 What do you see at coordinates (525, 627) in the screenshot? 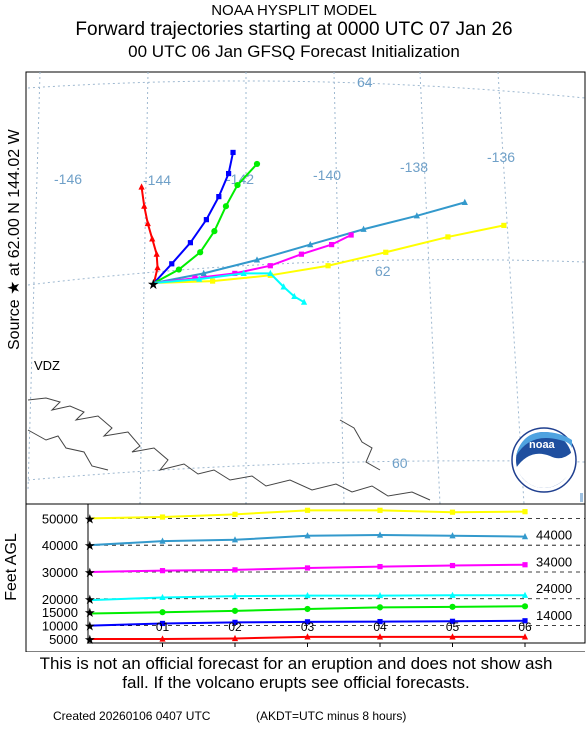
I see `x-tick-label: 06` at bounding box center [525, 627].